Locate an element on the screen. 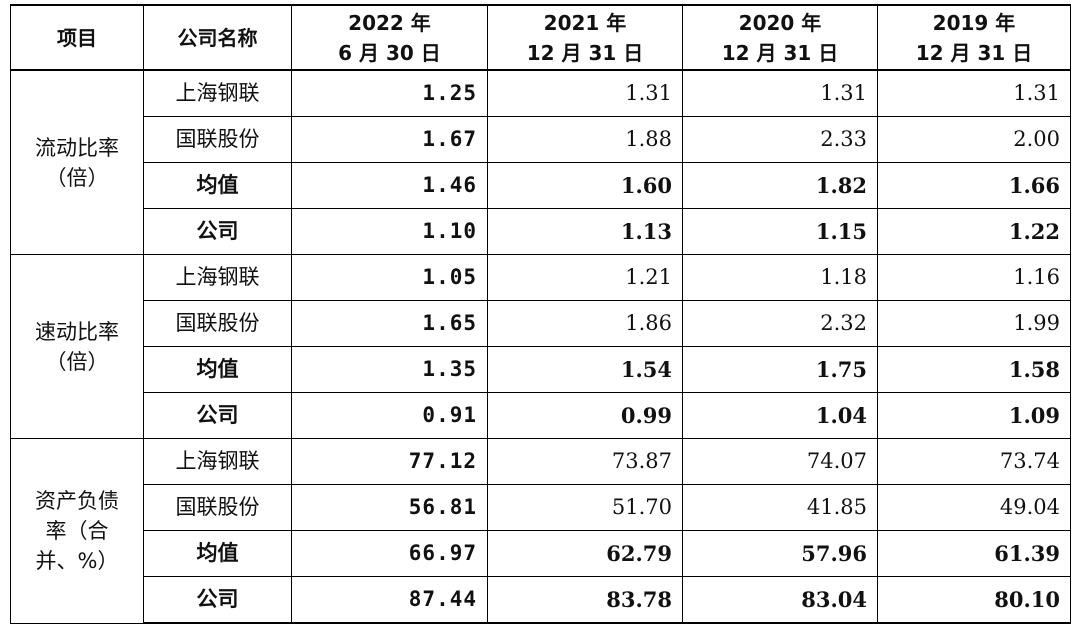  value-cell: 2.33 is located at coordinates (780, 139).